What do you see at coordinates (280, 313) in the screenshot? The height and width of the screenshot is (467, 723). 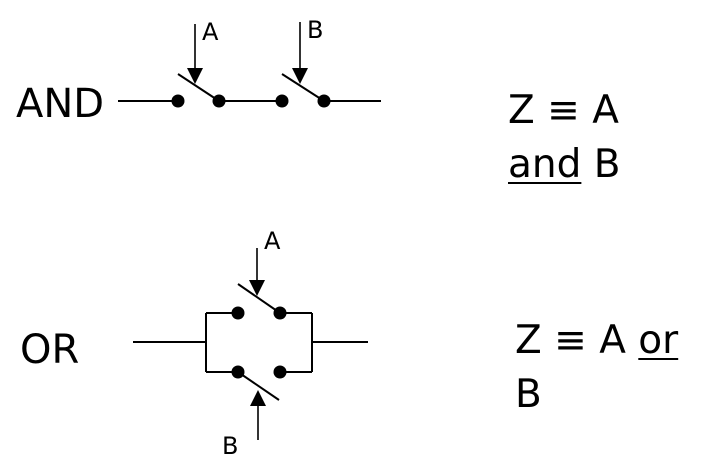 I see `or-switch-a-contact-right` at bounding box center [280, 313].